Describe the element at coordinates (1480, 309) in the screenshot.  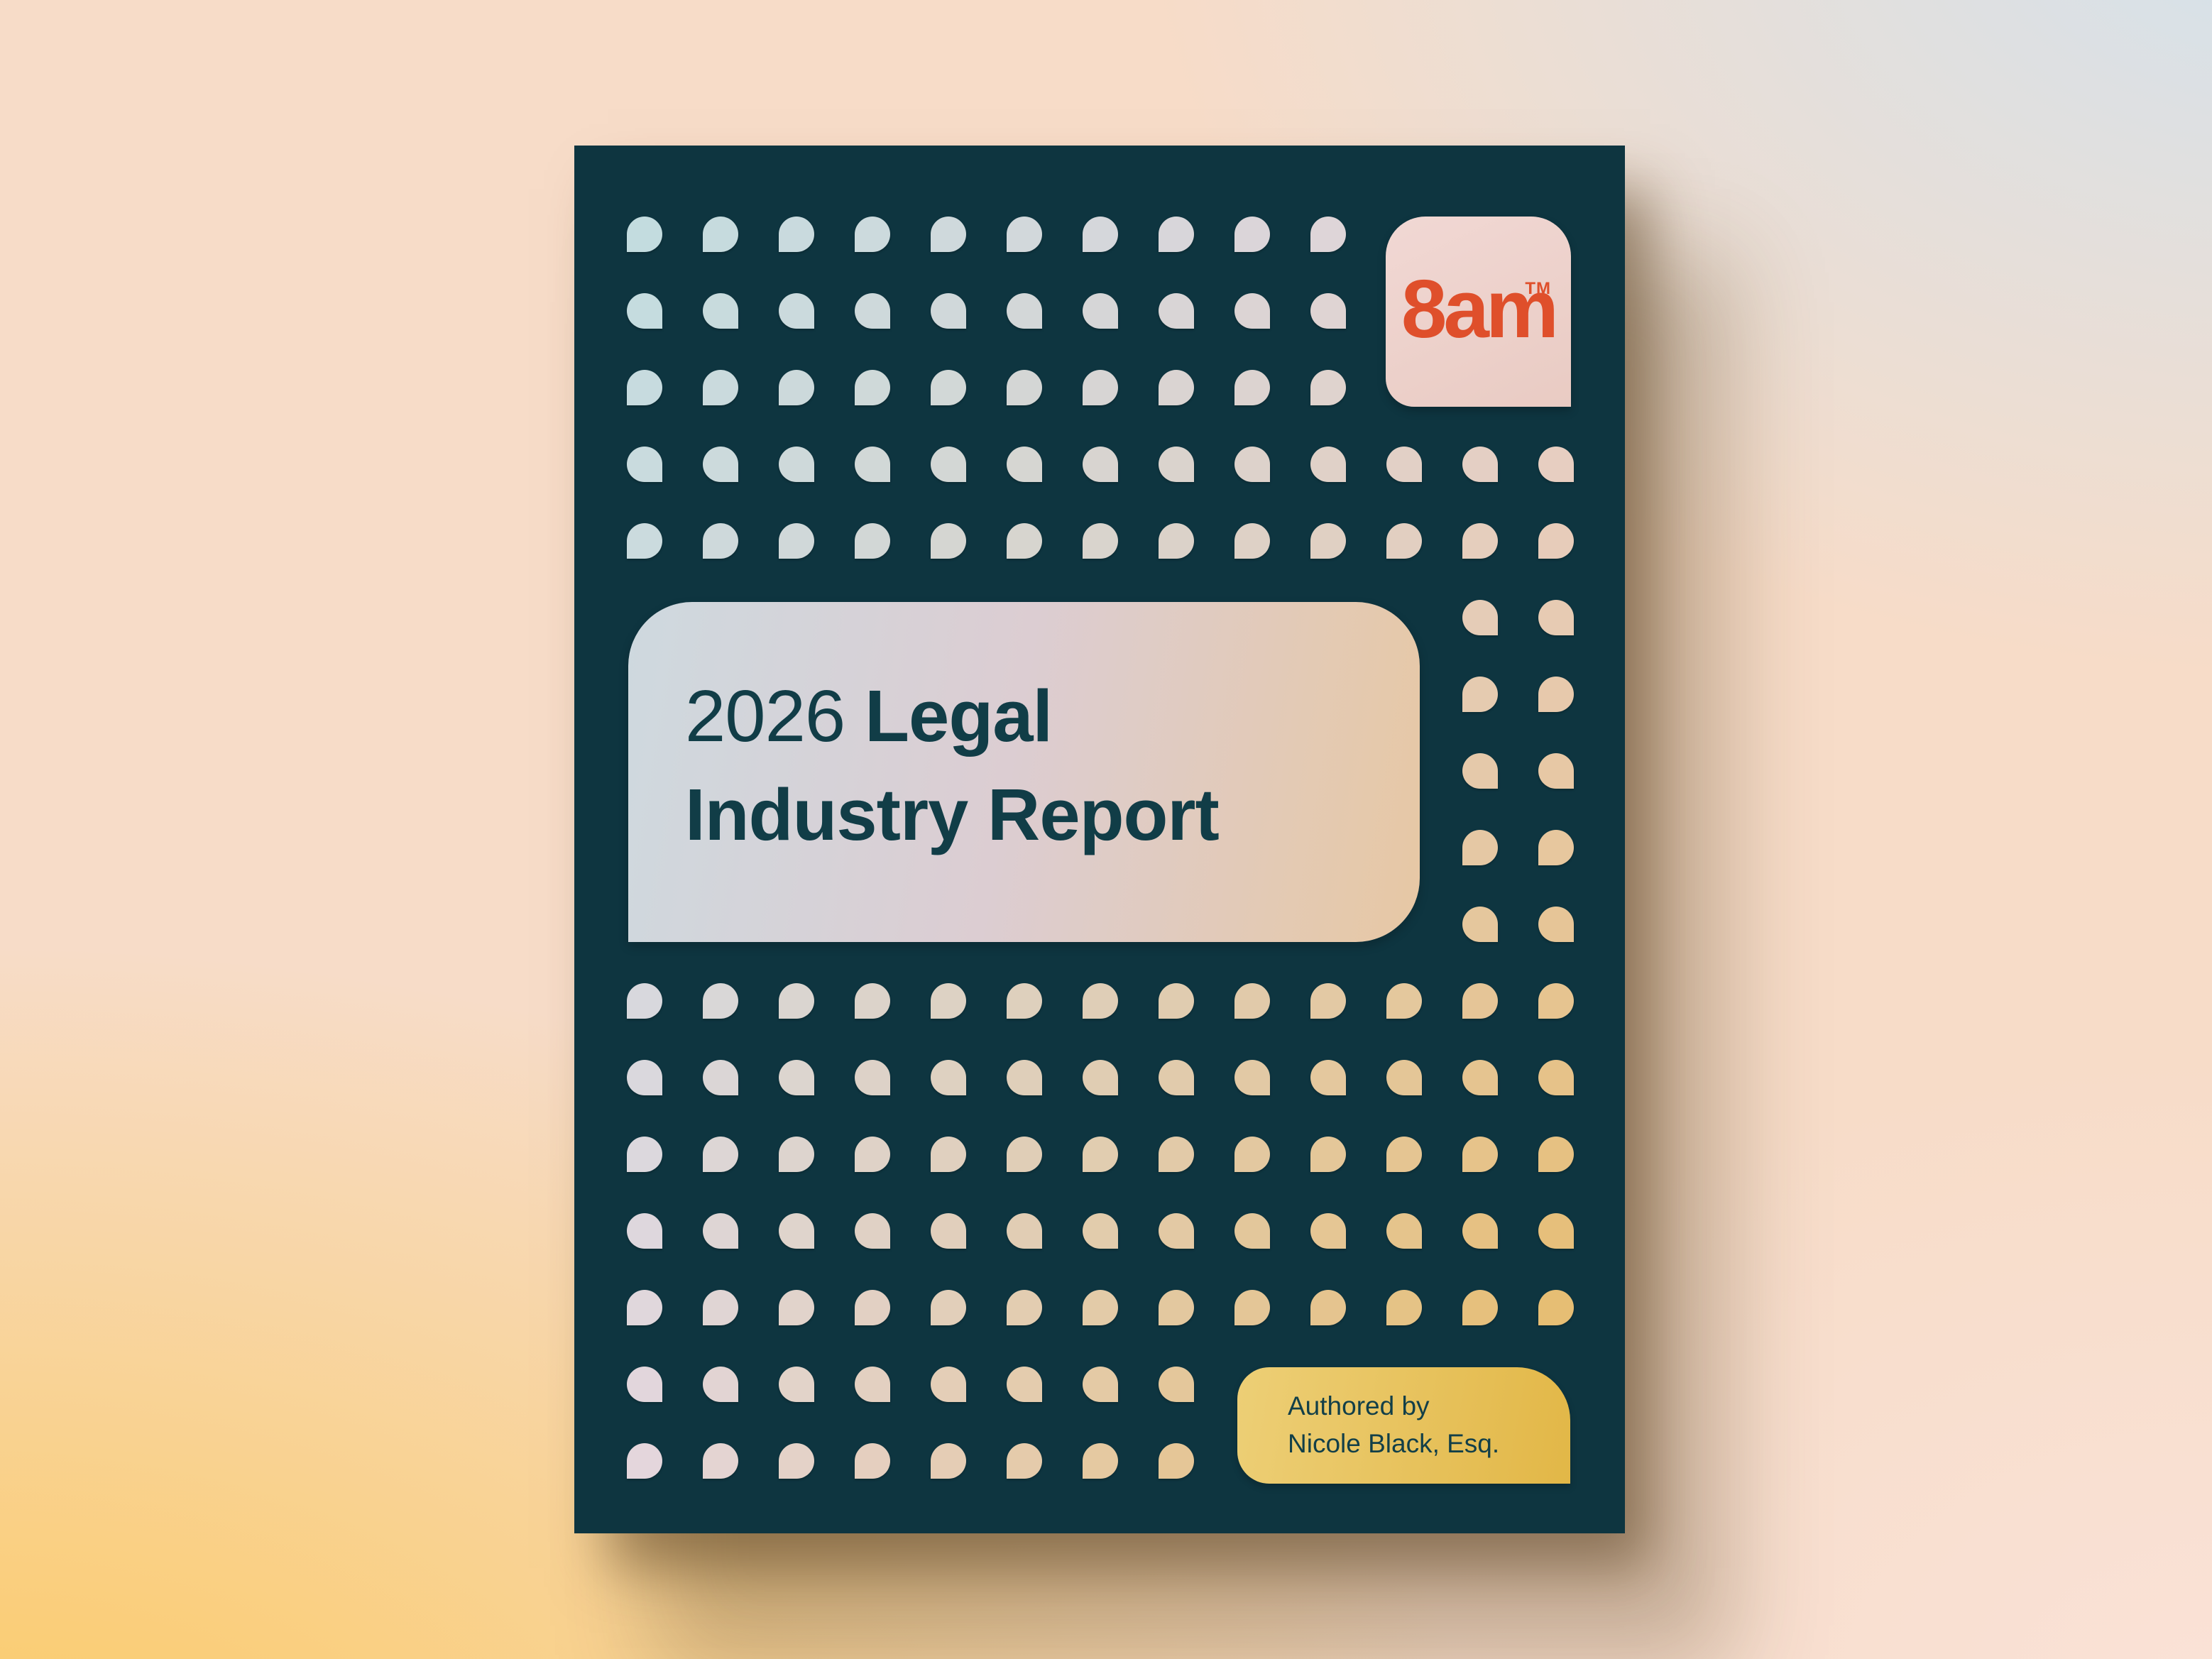
I see `logo-8am-wordmark: 8am` at that location.